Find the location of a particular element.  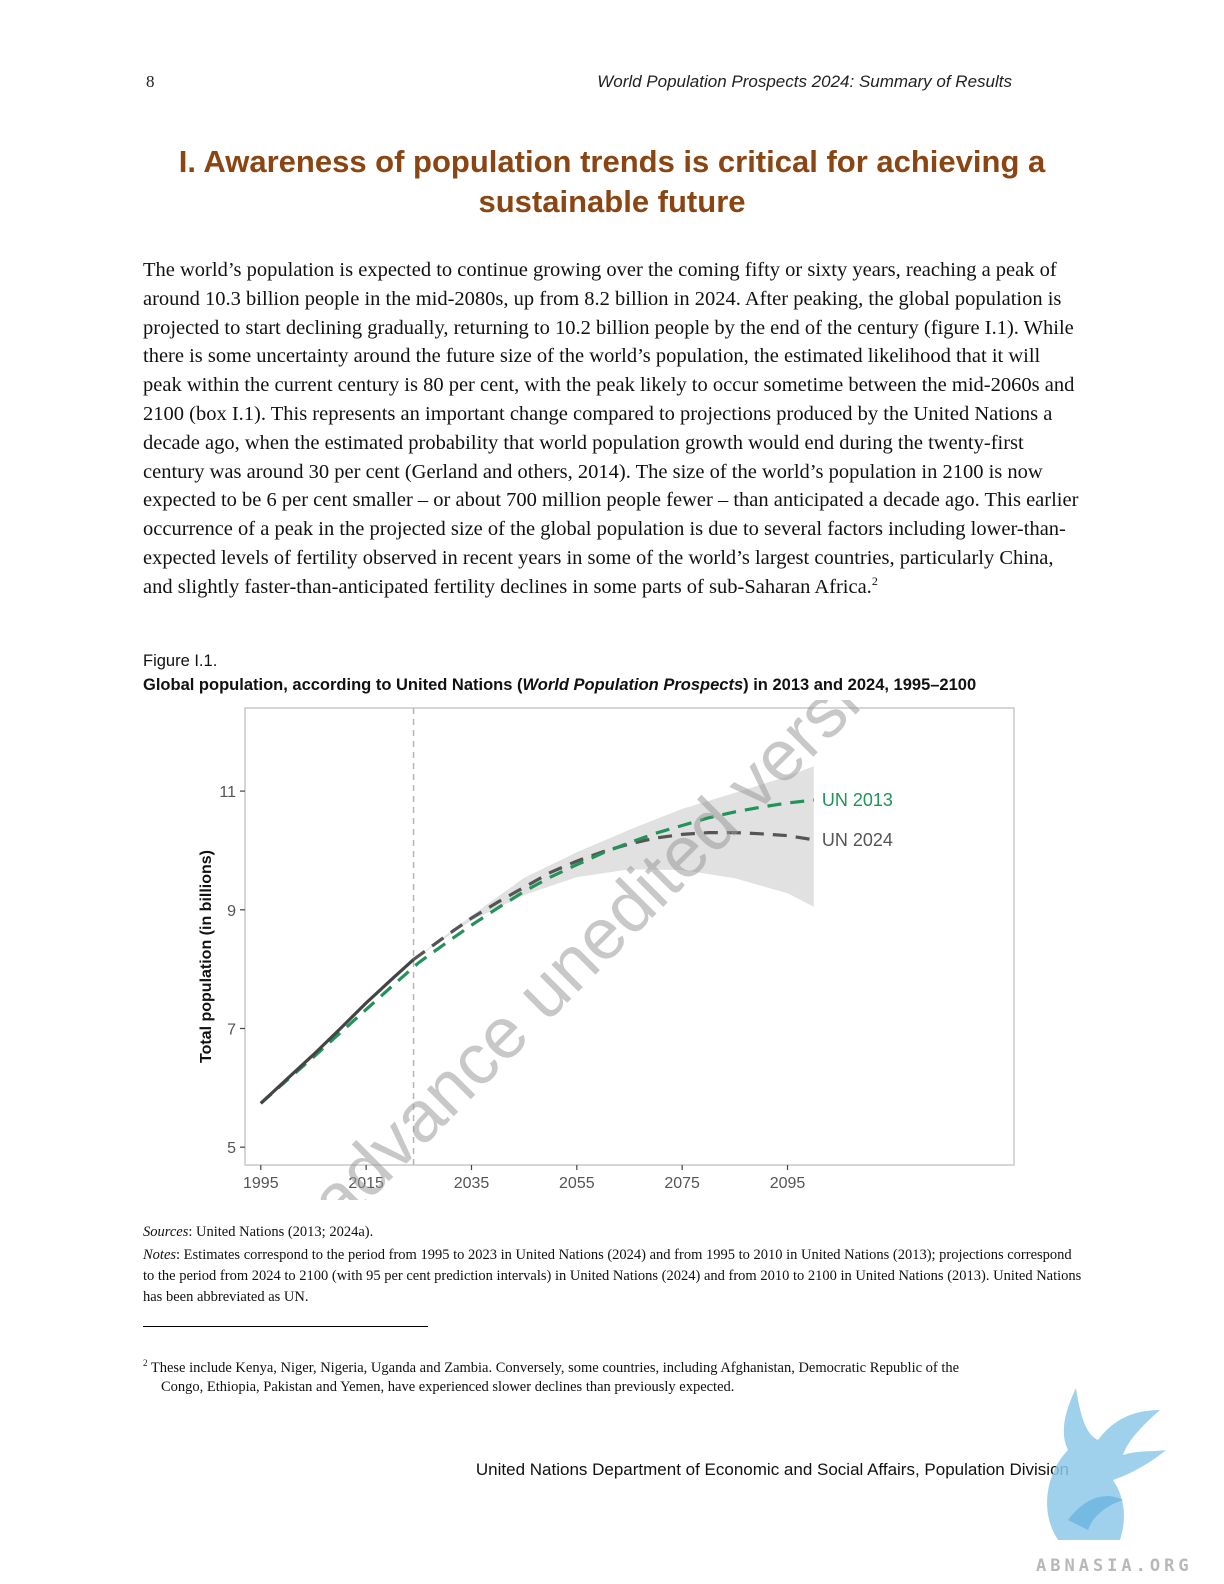

y-tick-label: 11 is located at coordinates (227, 792).